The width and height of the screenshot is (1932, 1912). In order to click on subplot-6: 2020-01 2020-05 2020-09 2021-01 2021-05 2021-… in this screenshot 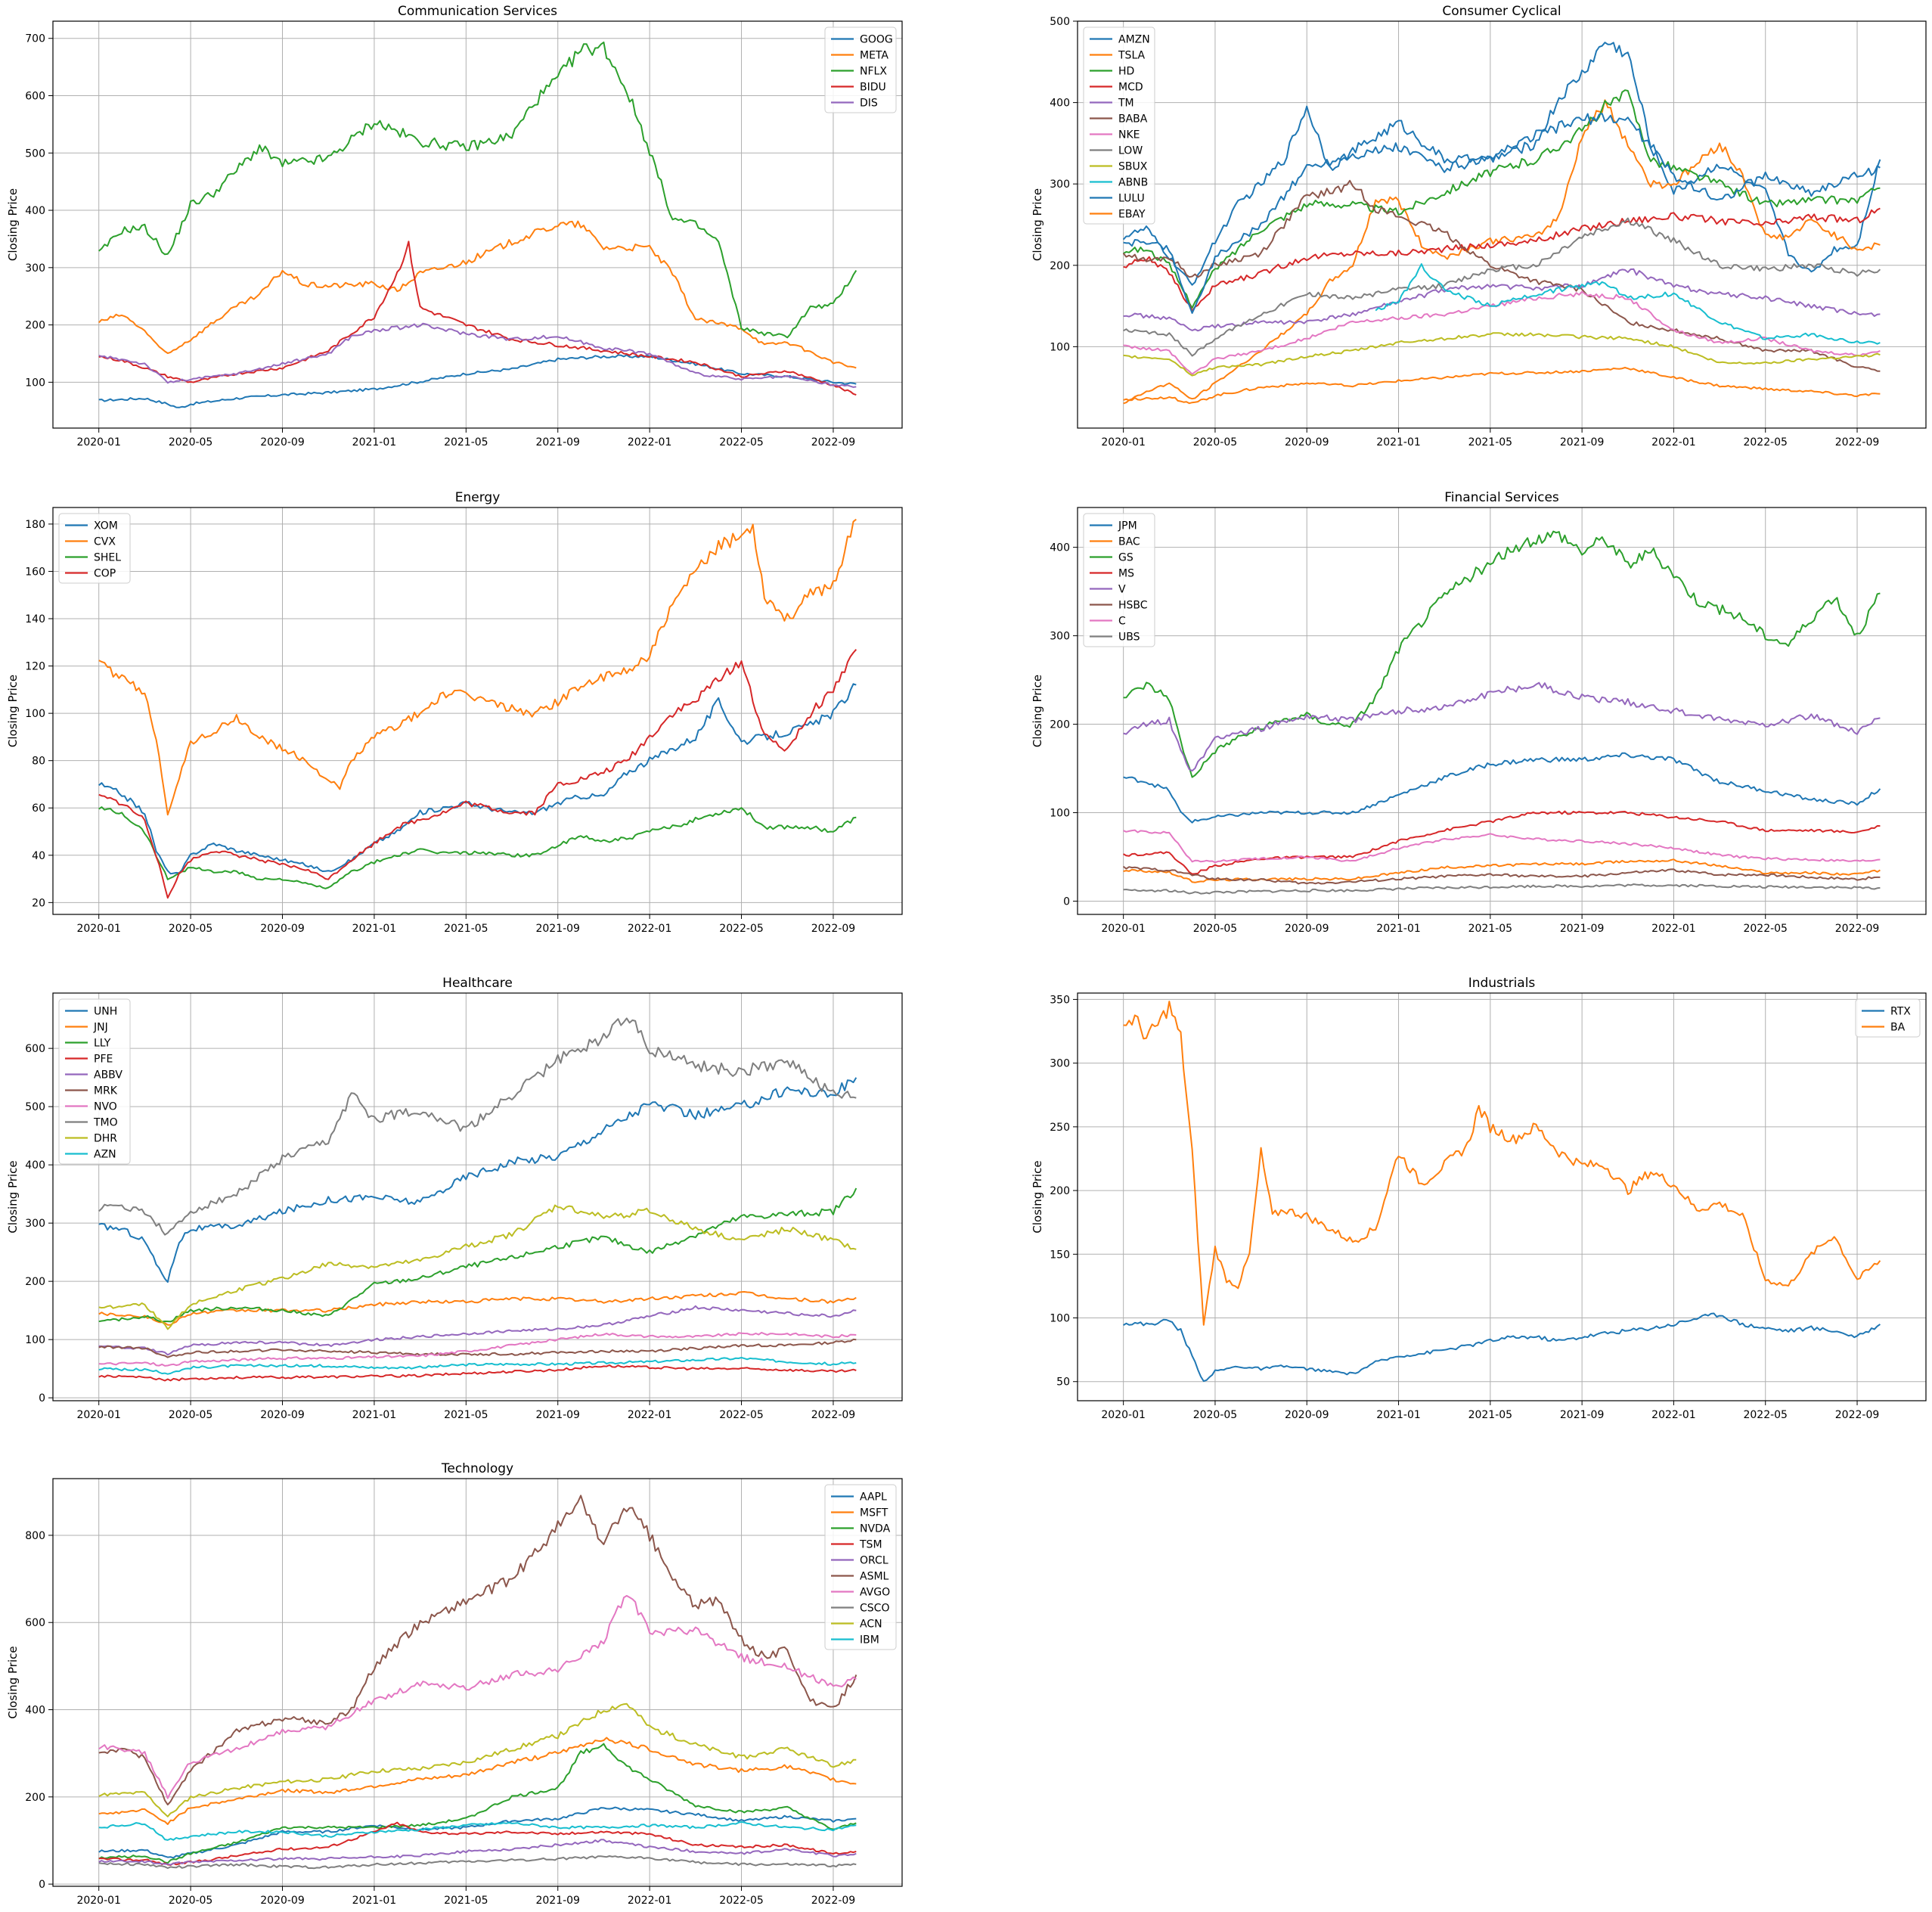, I will do `click(455, 1684)`.